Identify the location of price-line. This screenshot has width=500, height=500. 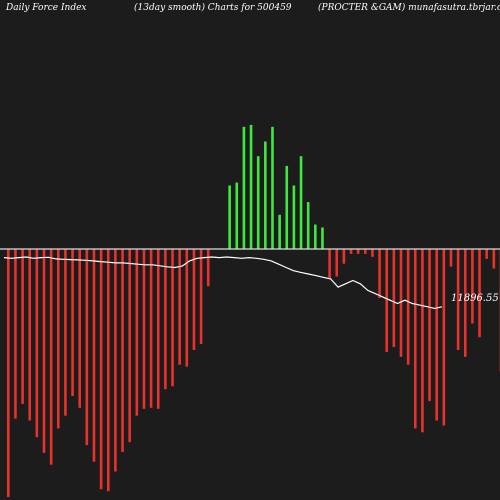
(223, 283).